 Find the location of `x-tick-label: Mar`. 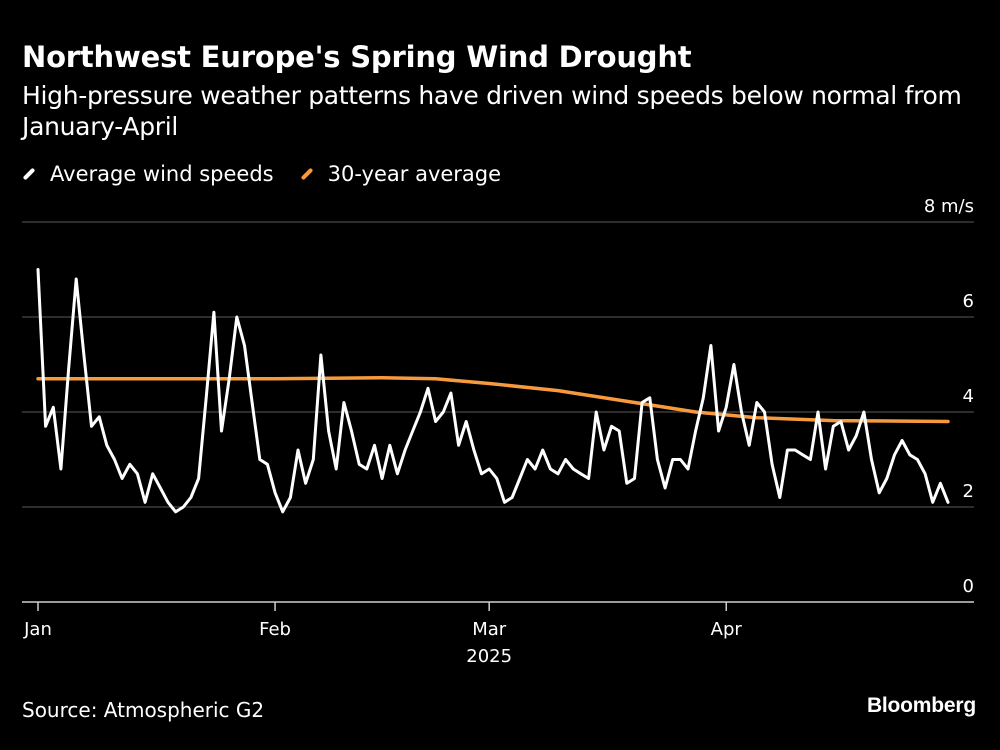

x-tick-label: Mar is located at coordinates (489, 629).